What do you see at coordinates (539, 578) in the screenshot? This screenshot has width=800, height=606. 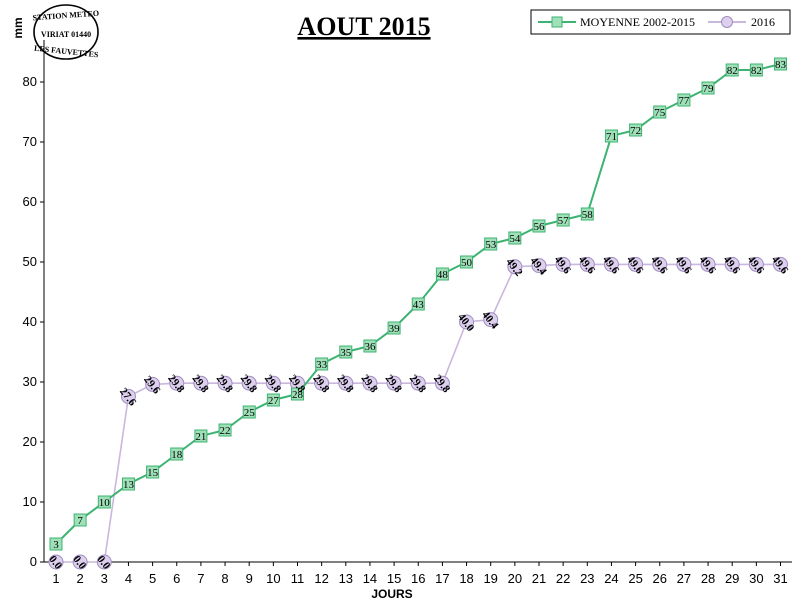 I see `x-tick-label: 21` at bounding box center [539, 578].